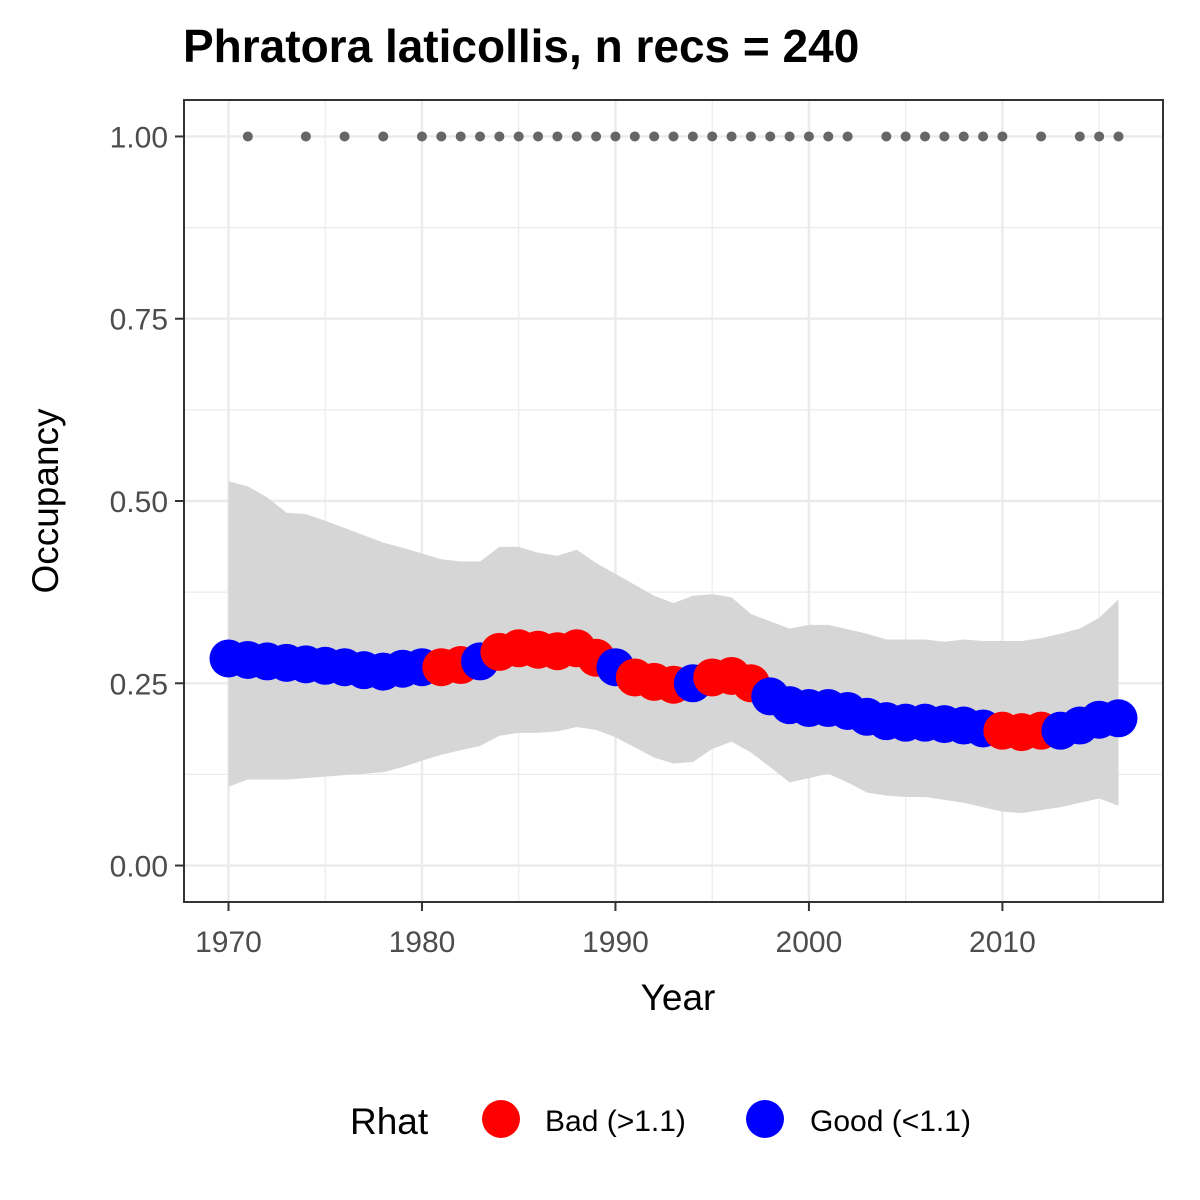 The image size is (1200, 1200). What do you see at coordinates (1118, 136) in the screenshot?
I see `record-point-2016` at bounding box center [1118, 136].